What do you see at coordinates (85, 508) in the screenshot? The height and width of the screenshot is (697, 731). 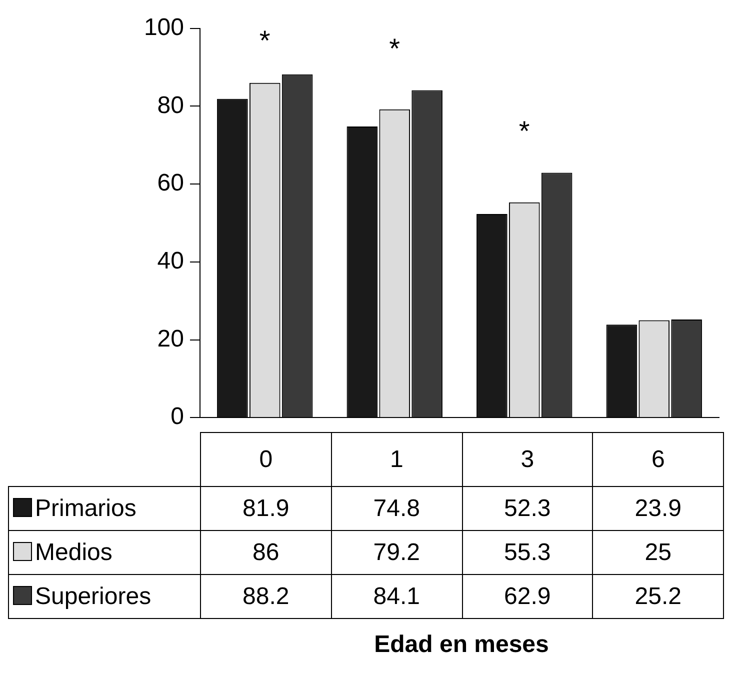 I see `legend-label: Primarios` at bounding box center [85, 508].